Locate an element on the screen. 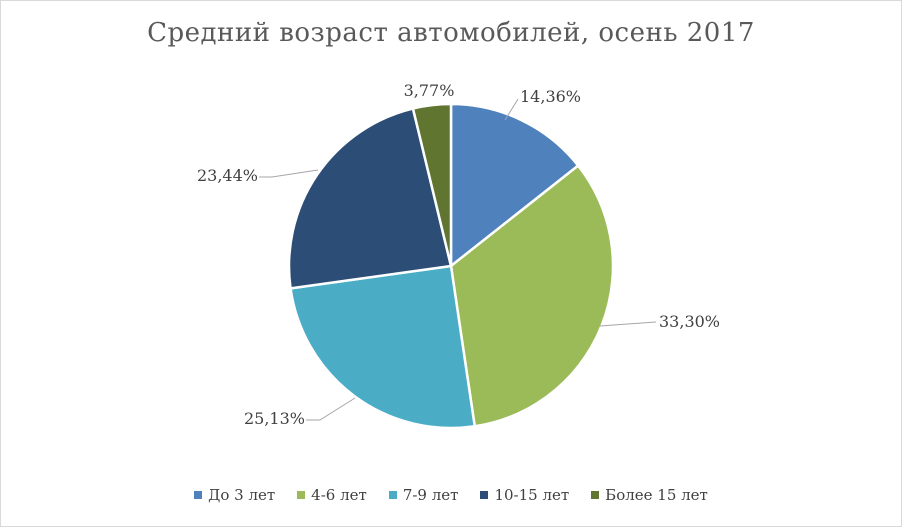  legend-item-4: Более 15 лет is located at coordinates (649, 495).